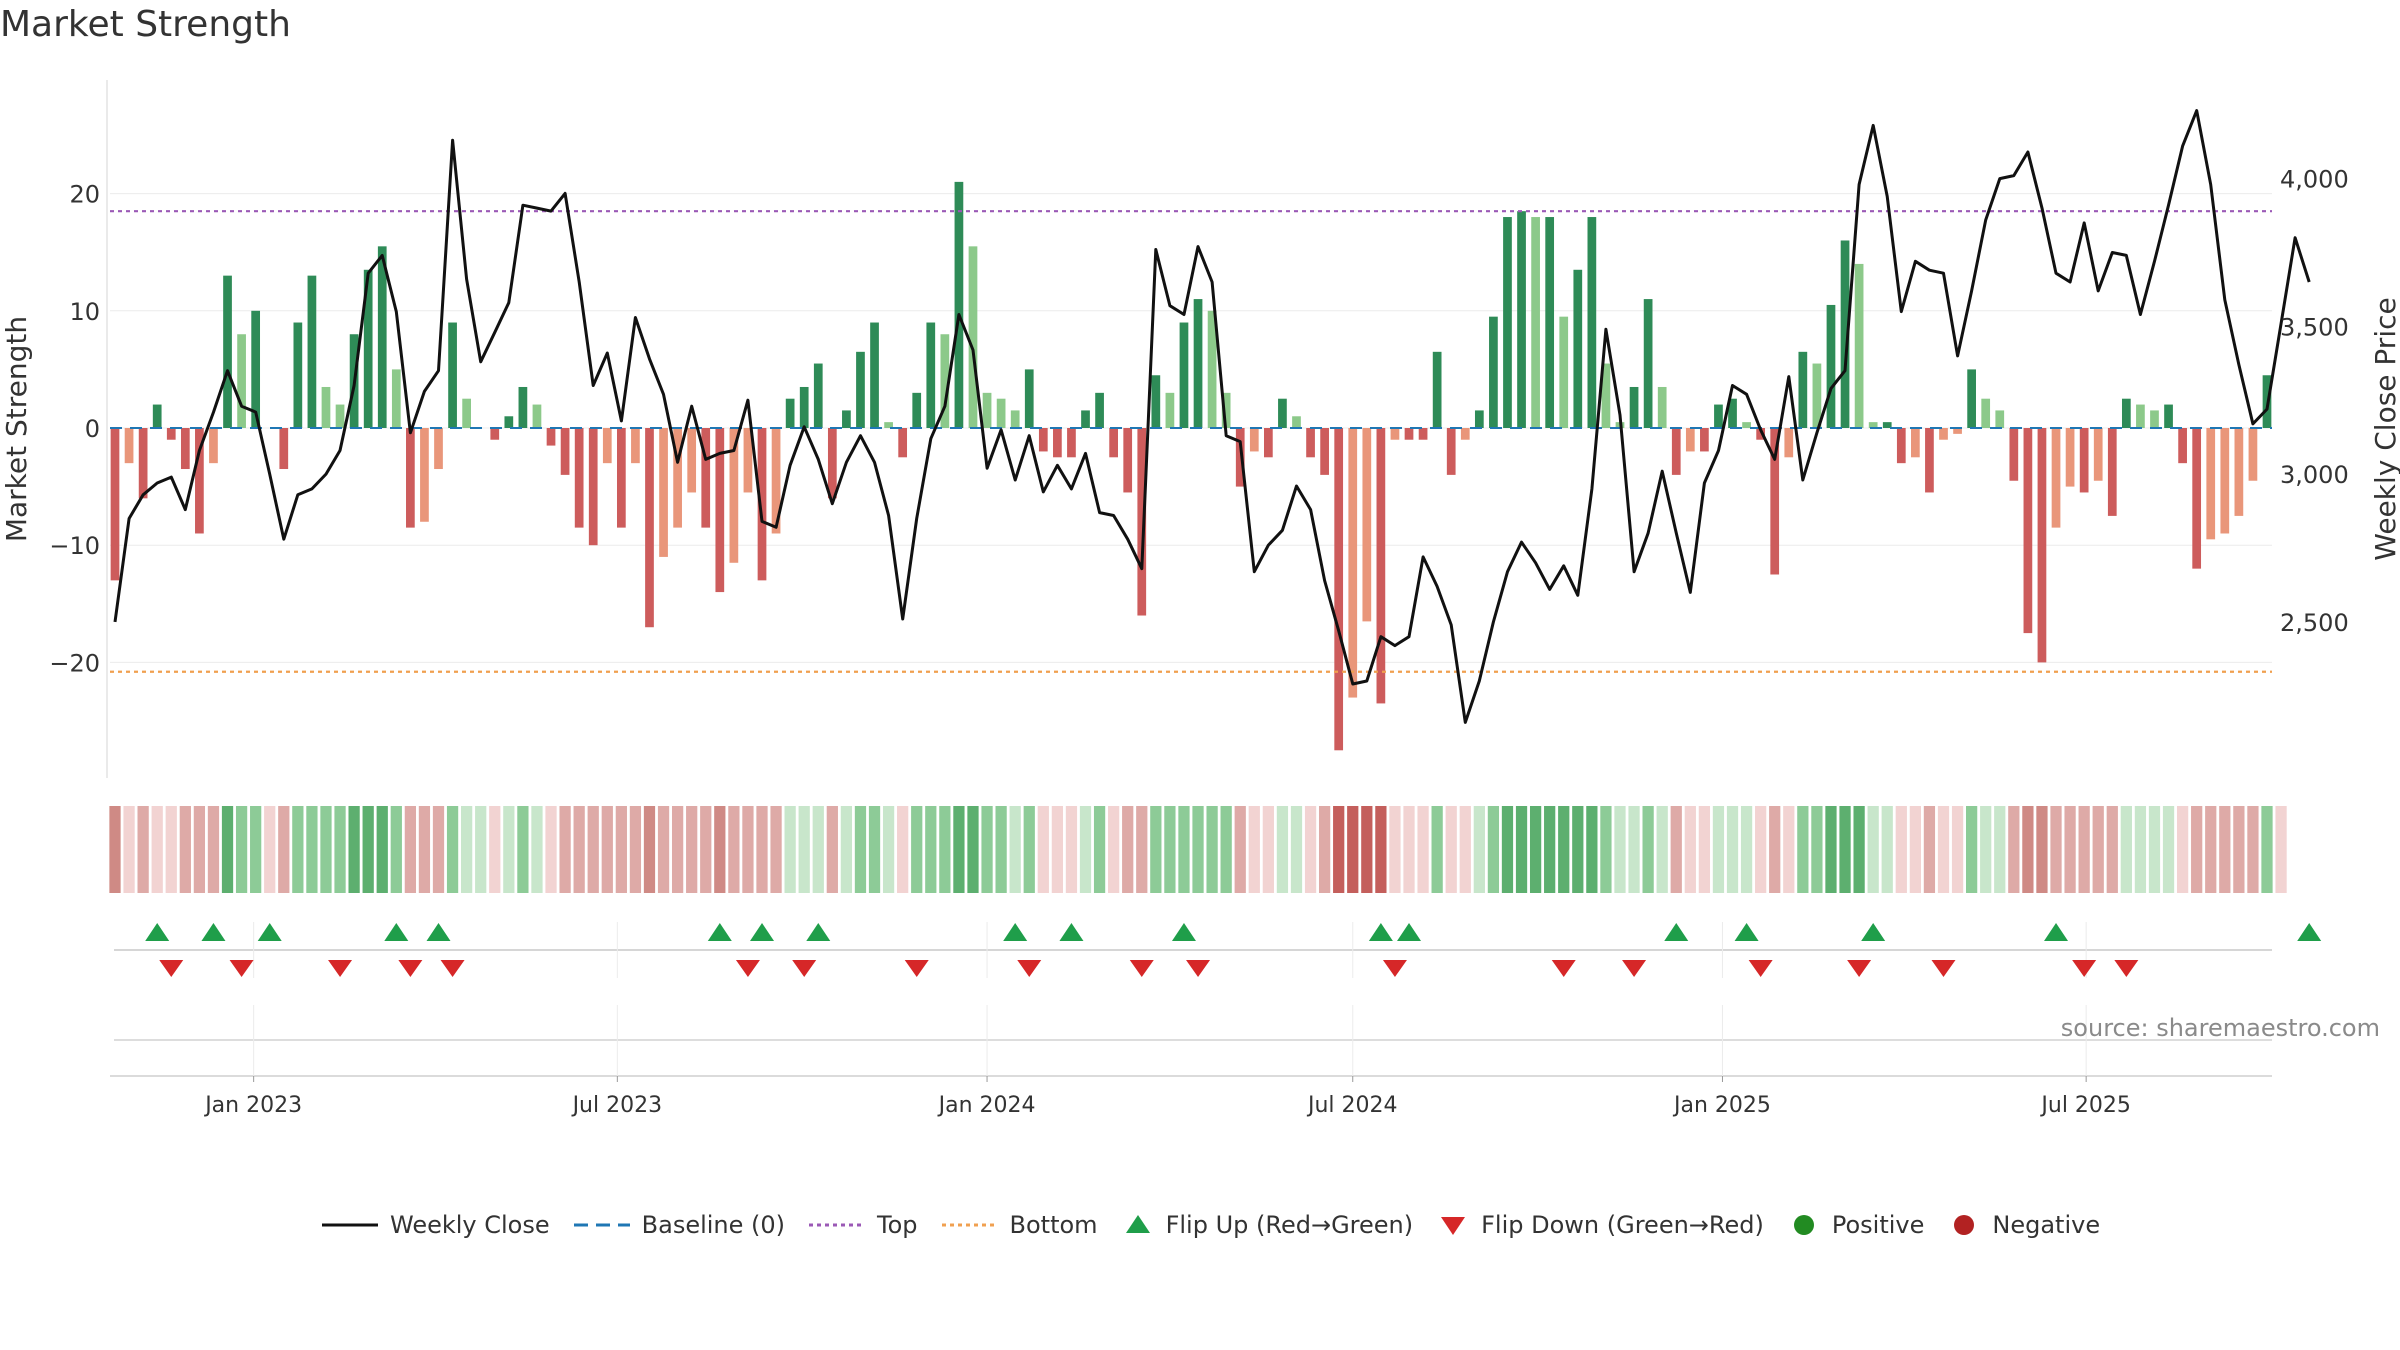 This screenshot has width=2400, height=1350. Describe the element at coordinates (74, 546) in the screenshot. I see `y-tick-label: −10` at that location.